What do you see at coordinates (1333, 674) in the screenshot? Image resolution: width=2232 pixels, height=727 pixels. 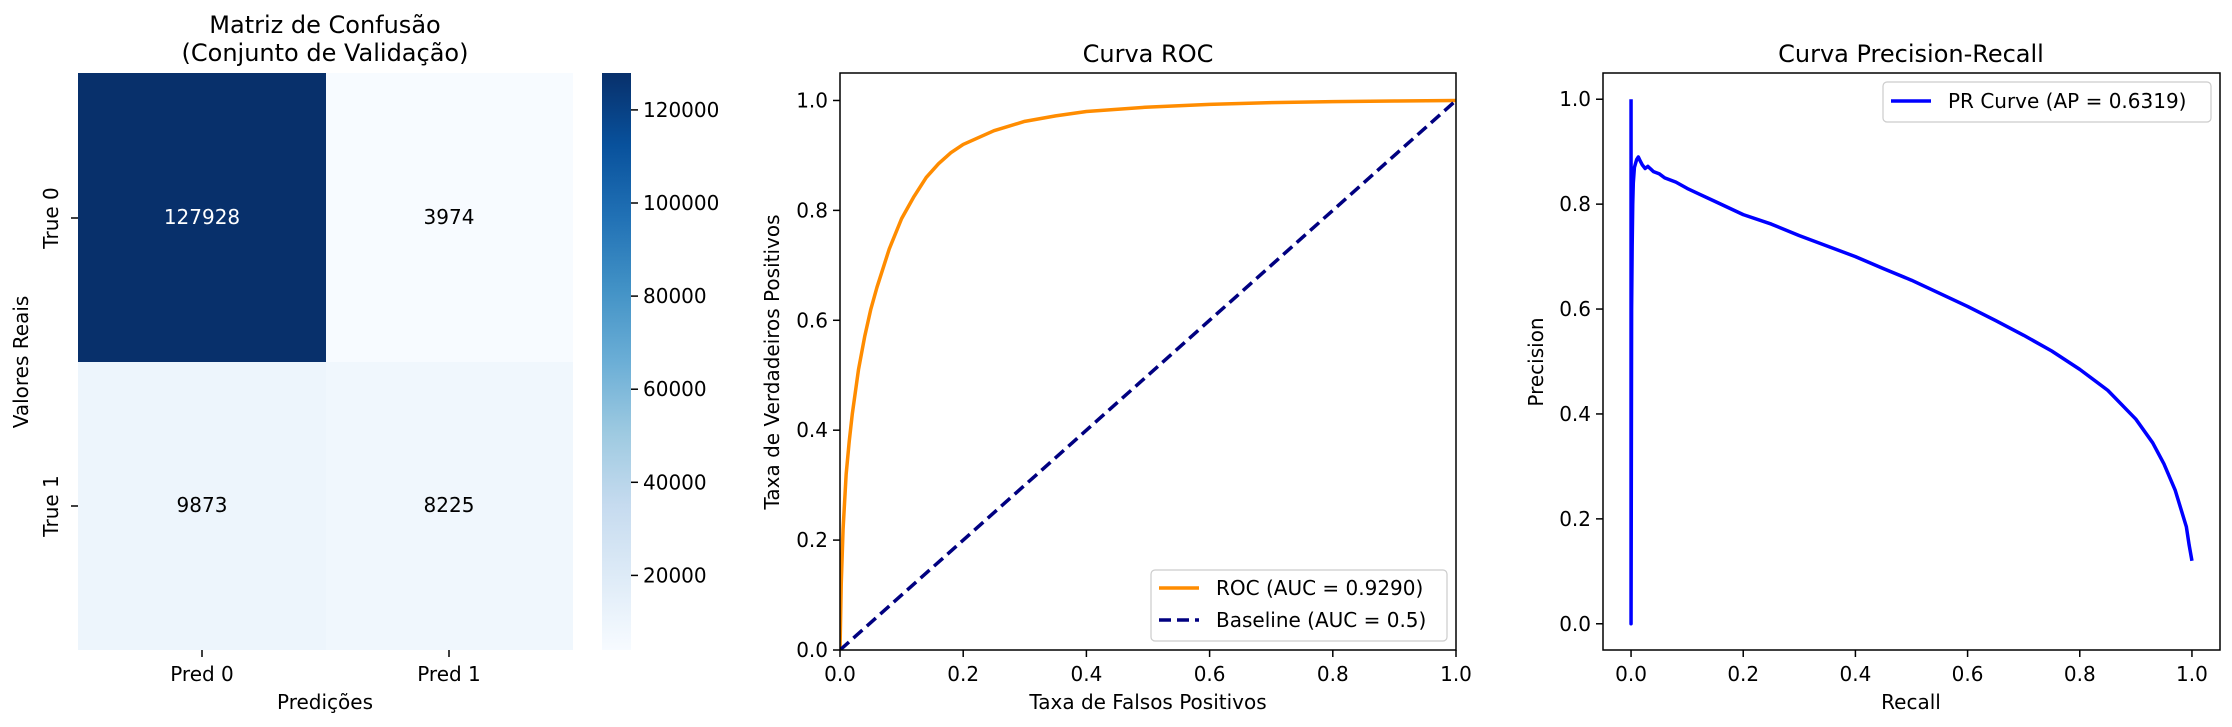 I see `roc-xtick-label: 0.8` at bounding box center [1333, 674].